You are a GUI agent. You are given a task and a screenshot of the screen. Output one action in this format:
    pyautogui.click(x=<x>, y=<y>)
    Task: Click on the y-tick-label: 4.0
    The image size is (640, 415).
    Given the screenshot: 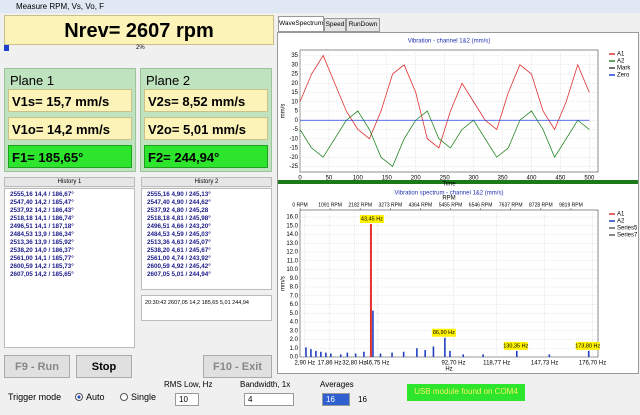 What is the action you would take?
    pyautogui.click(x=294, y=323)
    